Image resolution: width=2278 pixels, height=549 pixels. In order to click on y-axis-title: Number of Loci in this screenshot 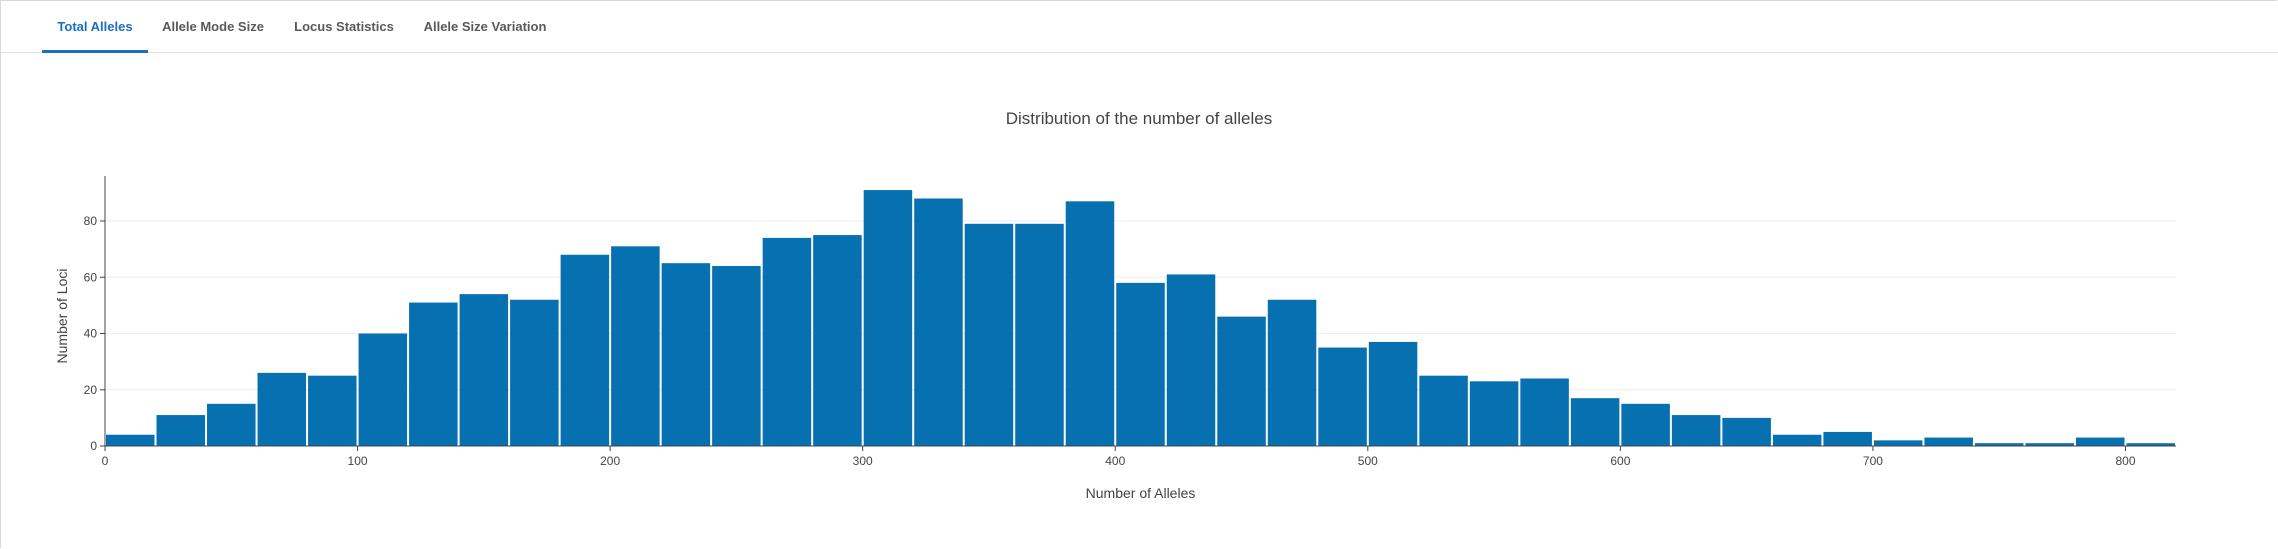, I will do `click(62, 316)`.